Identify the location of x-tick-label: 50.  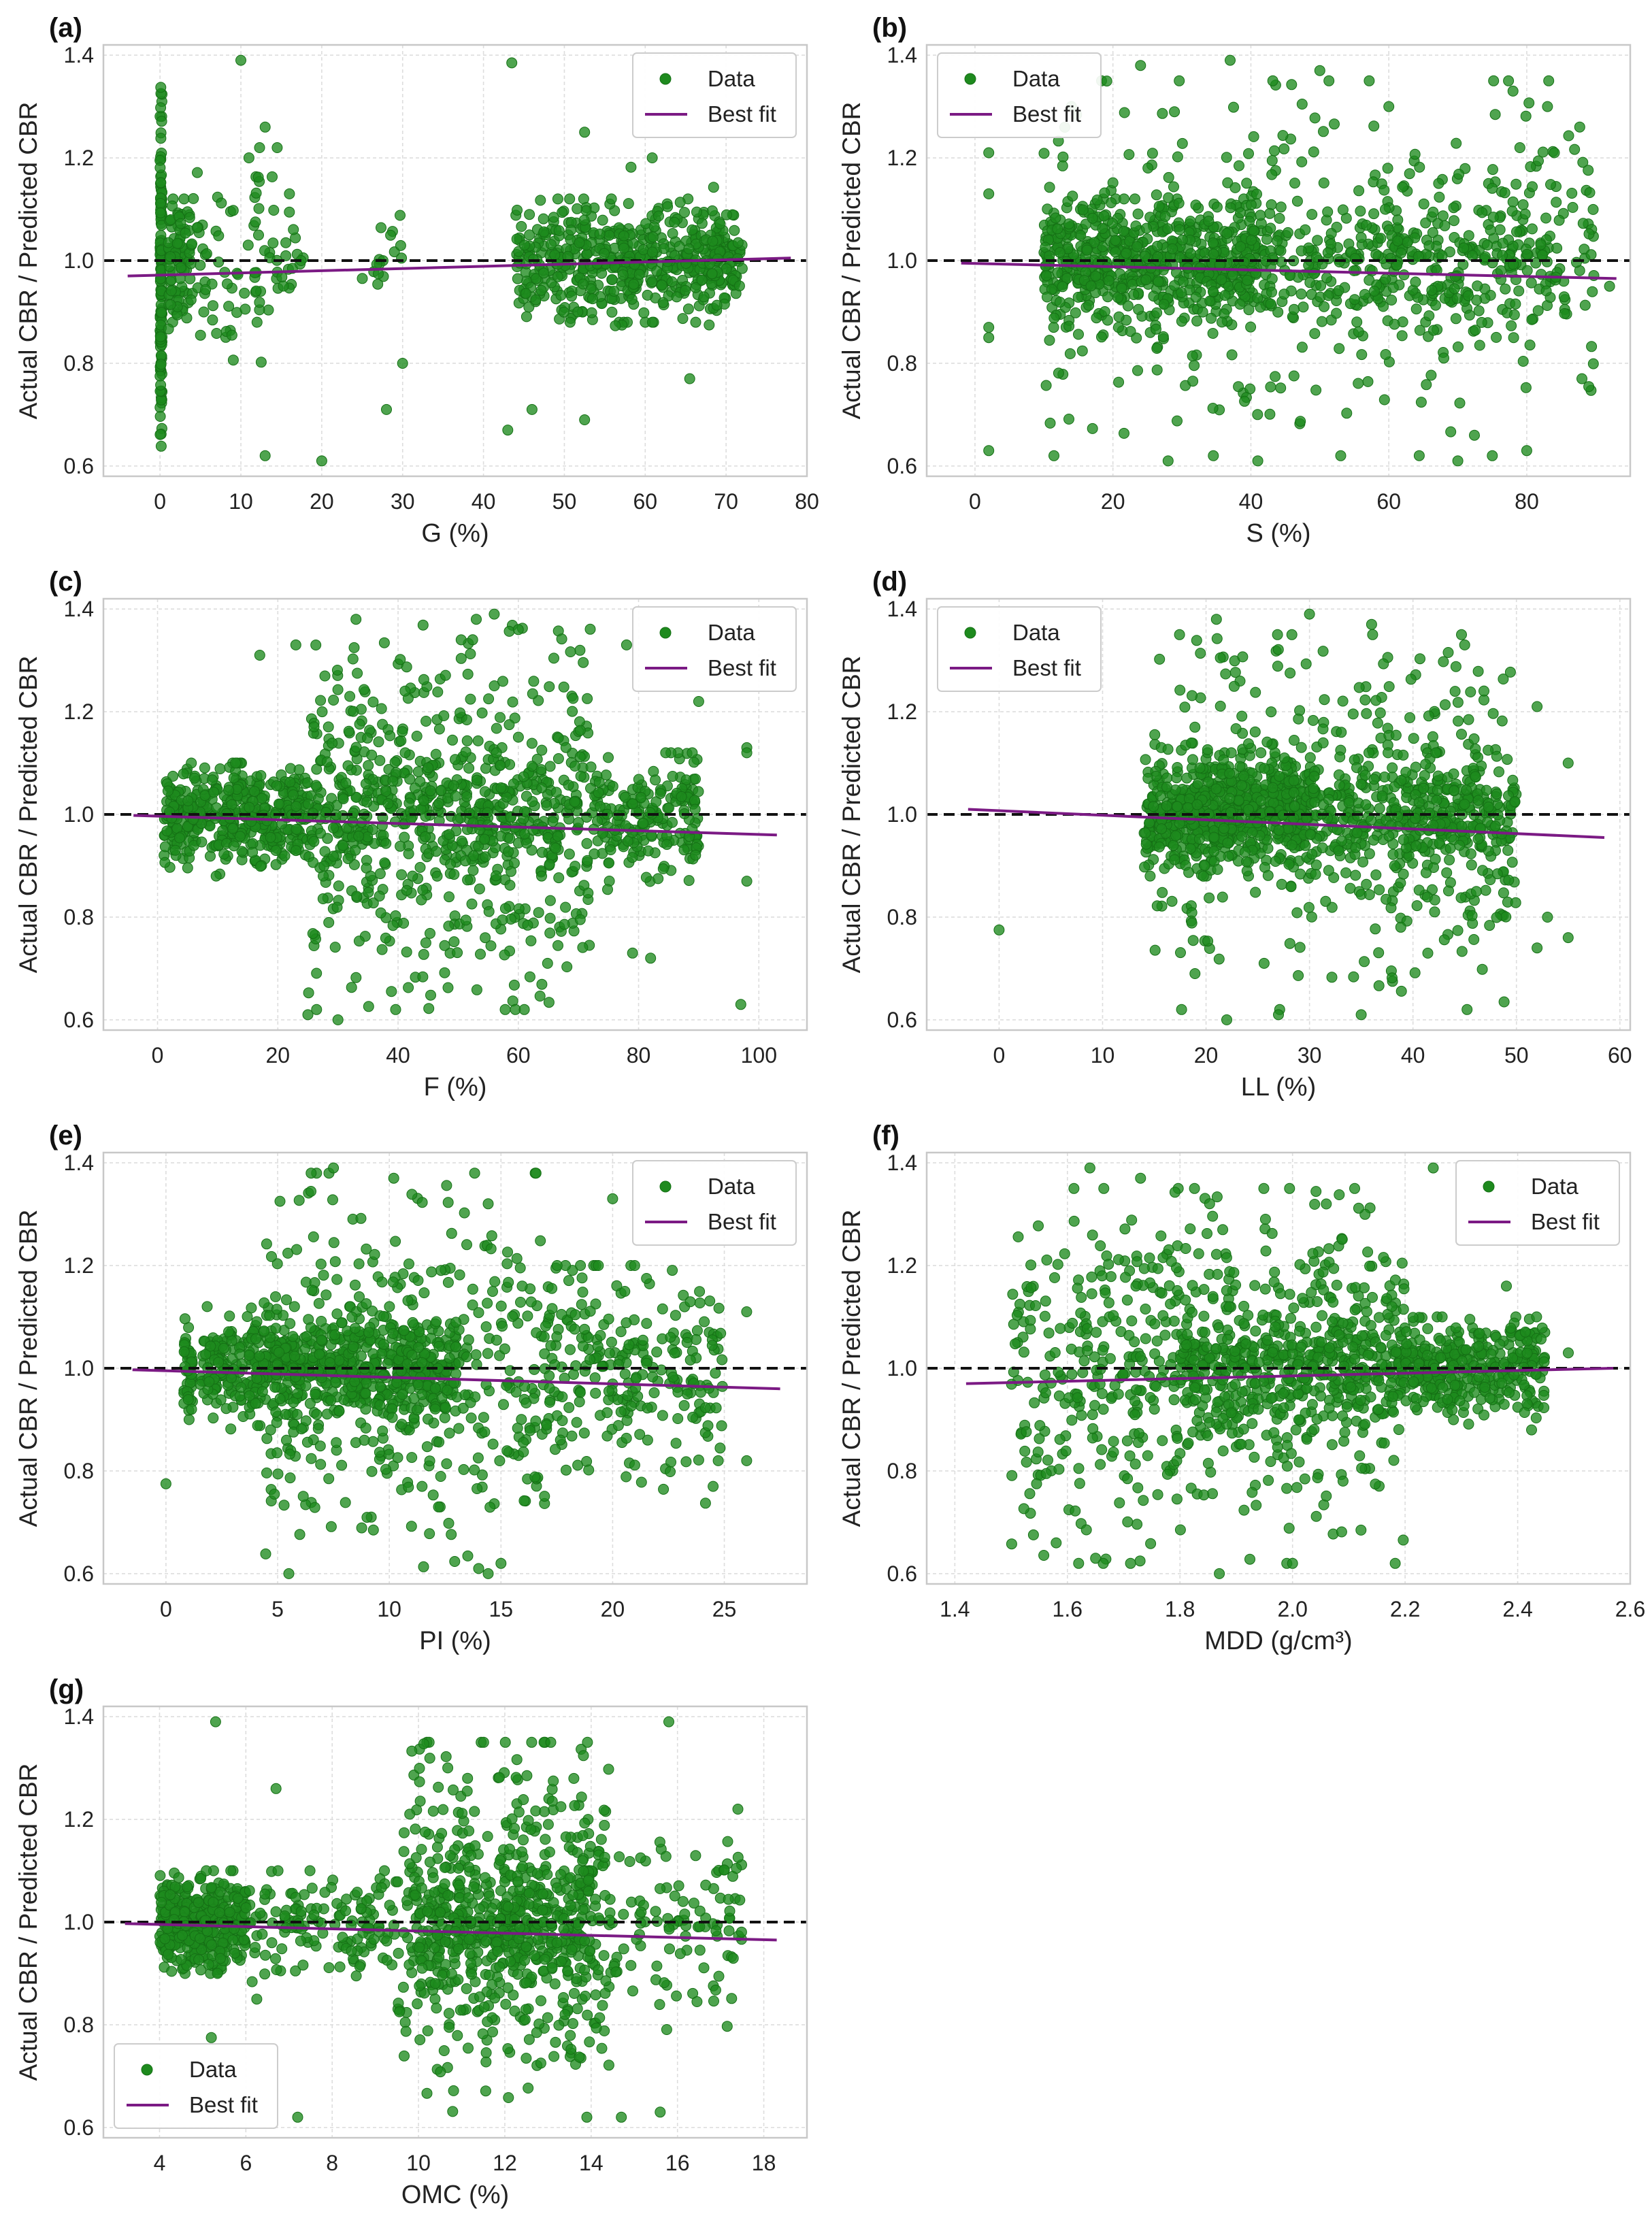
(1517, 1055).